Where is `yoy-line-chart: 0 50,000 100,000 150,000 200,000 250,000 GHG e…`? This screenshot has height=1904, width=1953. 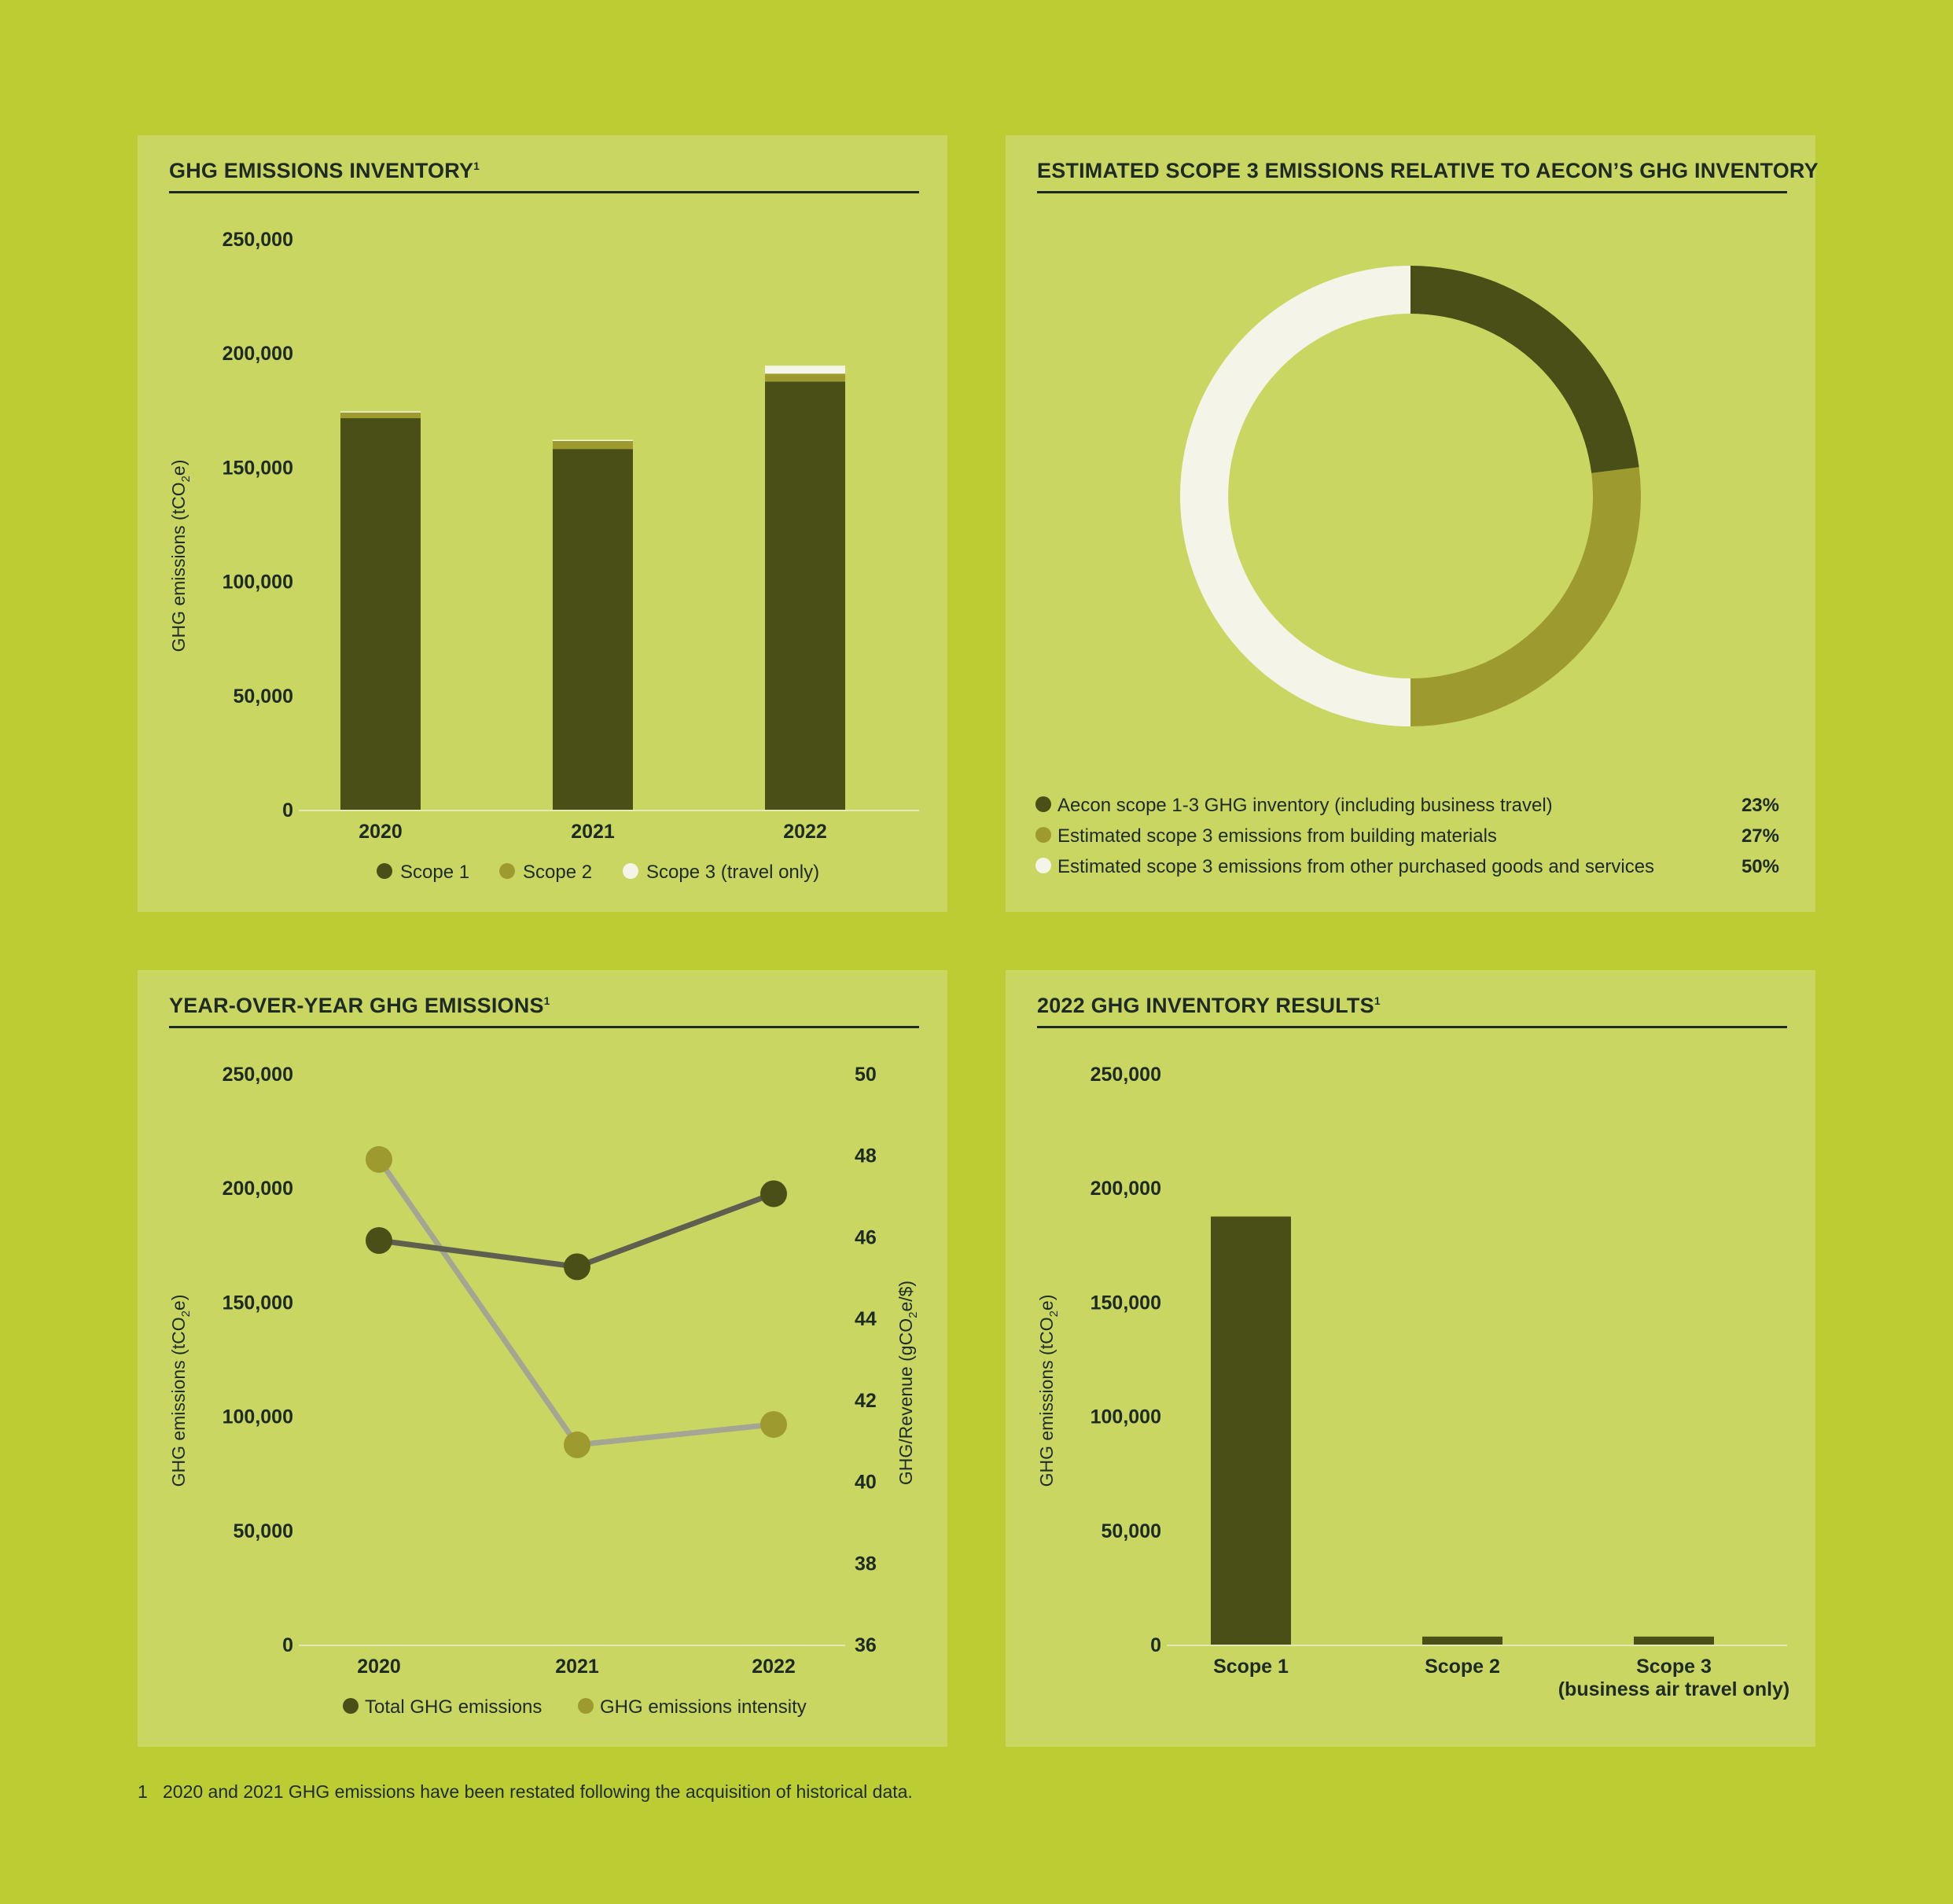 yoy-line-chart: 0 50,000 100,000 150,000 200,000 250,000 GHG e… is located at coordinates (544, 1391).